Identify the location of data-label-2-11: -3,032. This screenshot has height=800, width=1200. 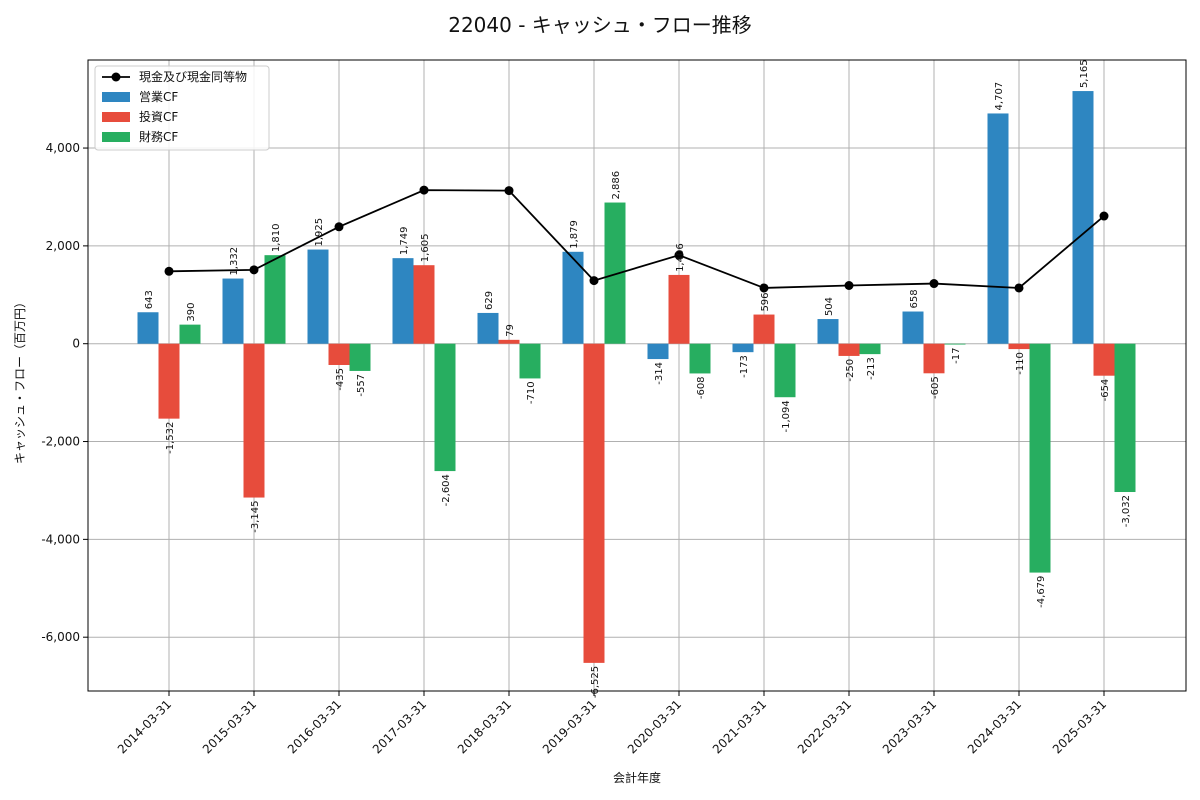
(1126, 511).